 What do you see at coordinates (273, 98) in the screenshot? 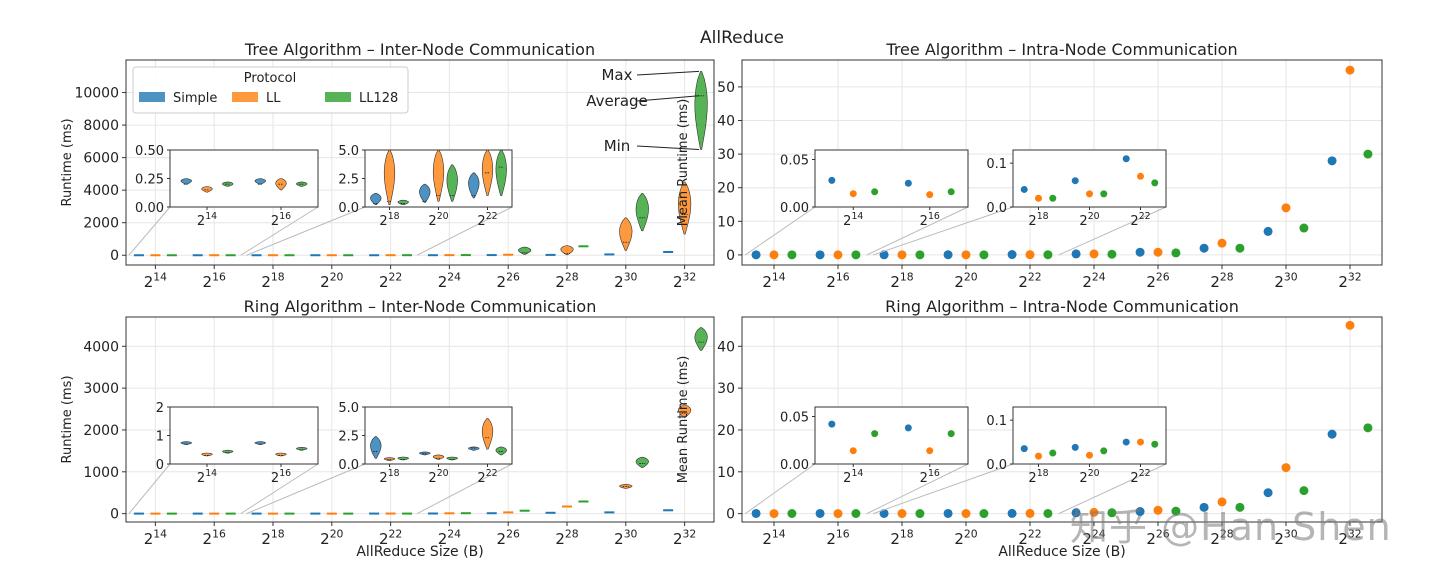
I see `legend-label-LL: LL` at bounding box center [273, 98].